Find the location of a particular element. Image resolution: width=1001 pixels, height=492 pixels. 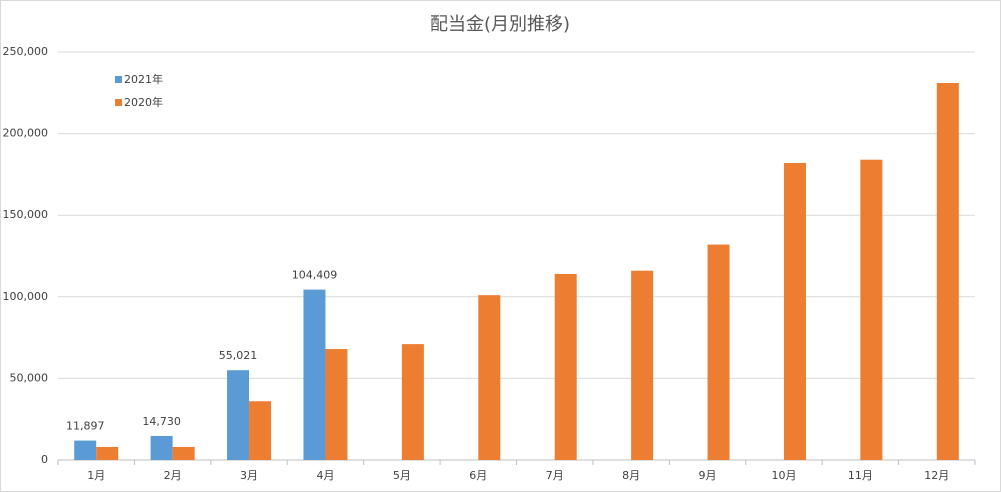

x-tick-label: 4月 is located at coordinates (325, 475).